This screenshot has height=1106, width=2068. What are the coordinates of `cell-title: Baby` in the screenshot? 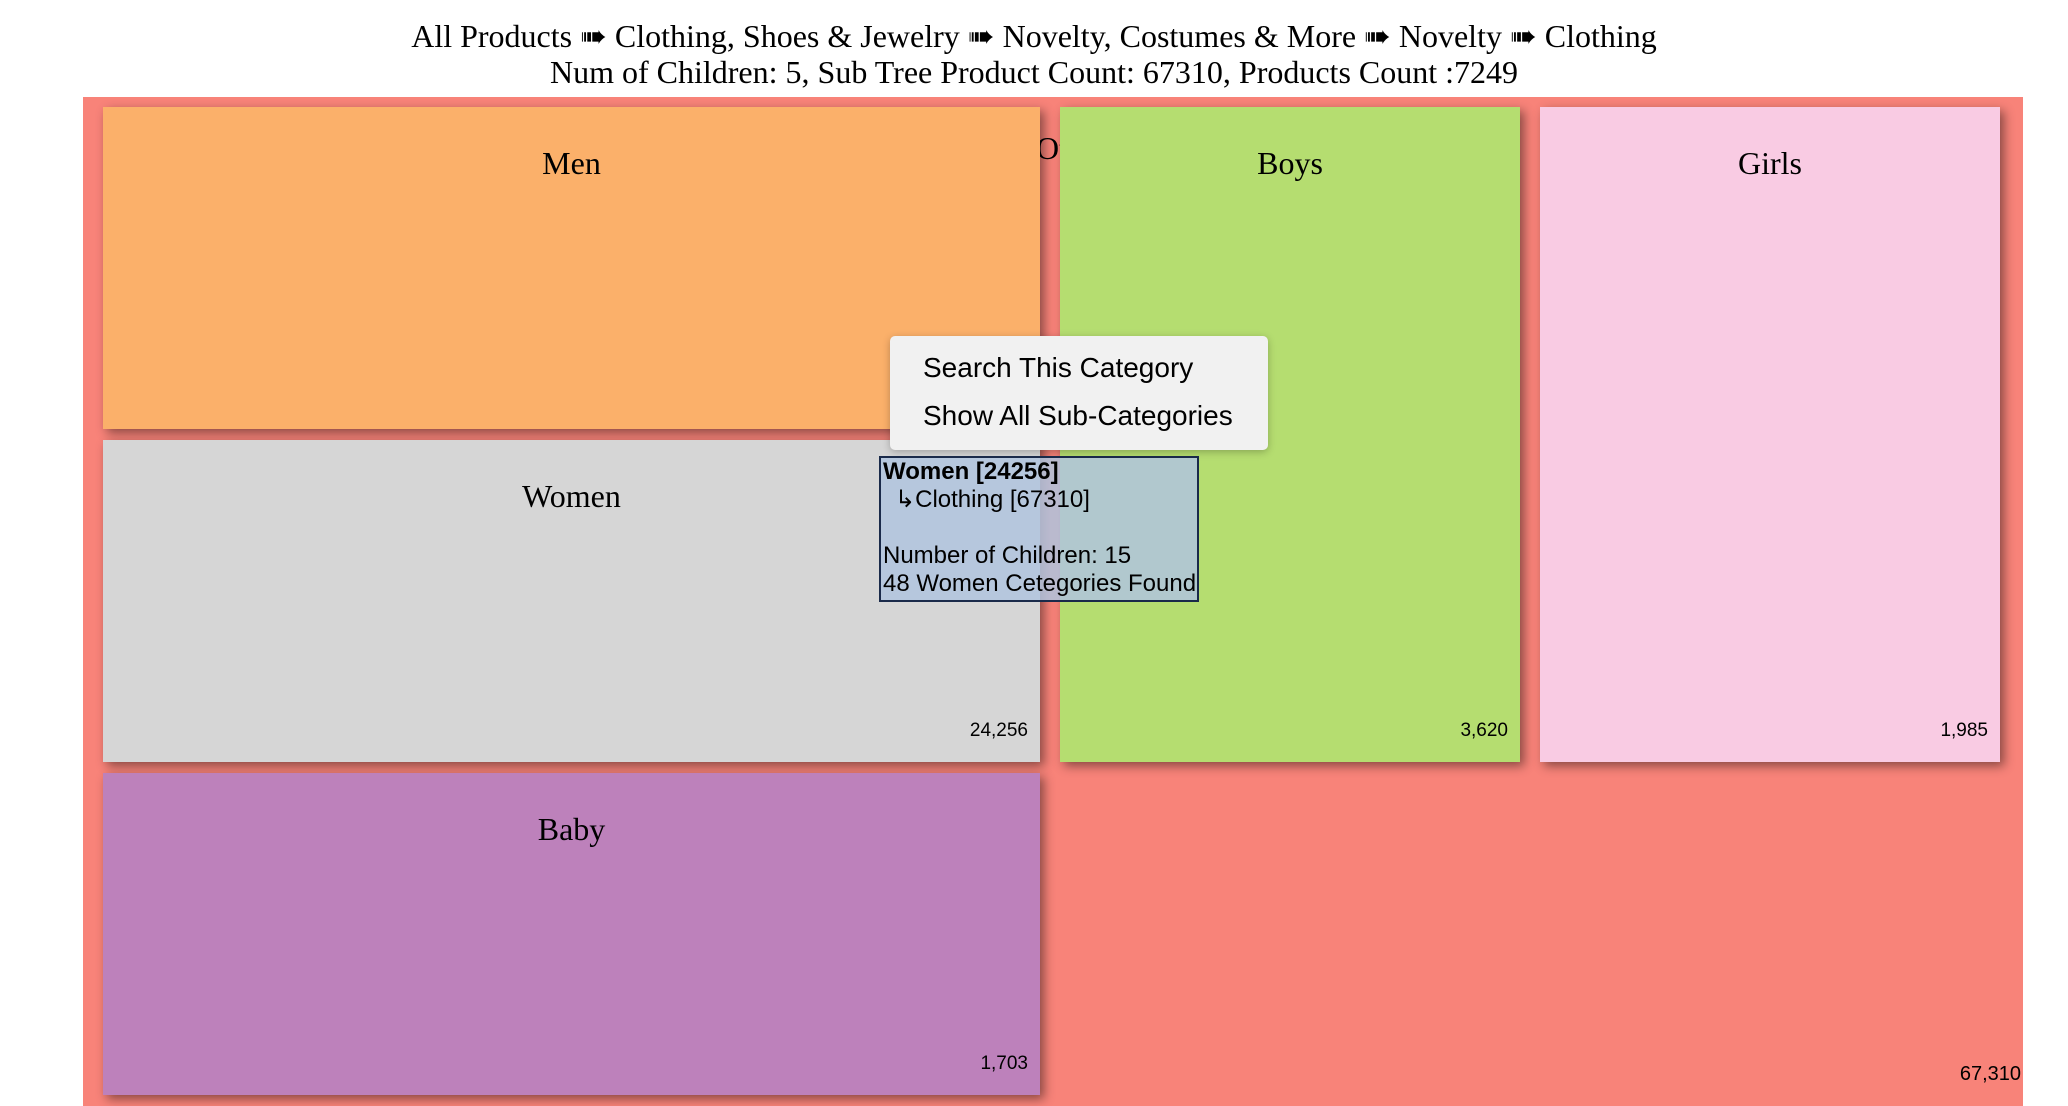 It's located at (571, 829).